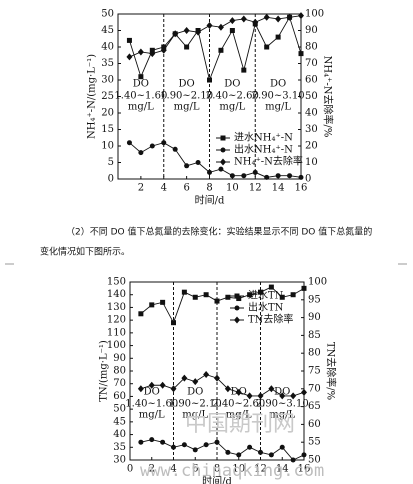 The height and width of the screenshot is (484, 413). Describe the element at coordinates (232, 188) in the screenshot. I see `x-tick-label: 10` at that location.